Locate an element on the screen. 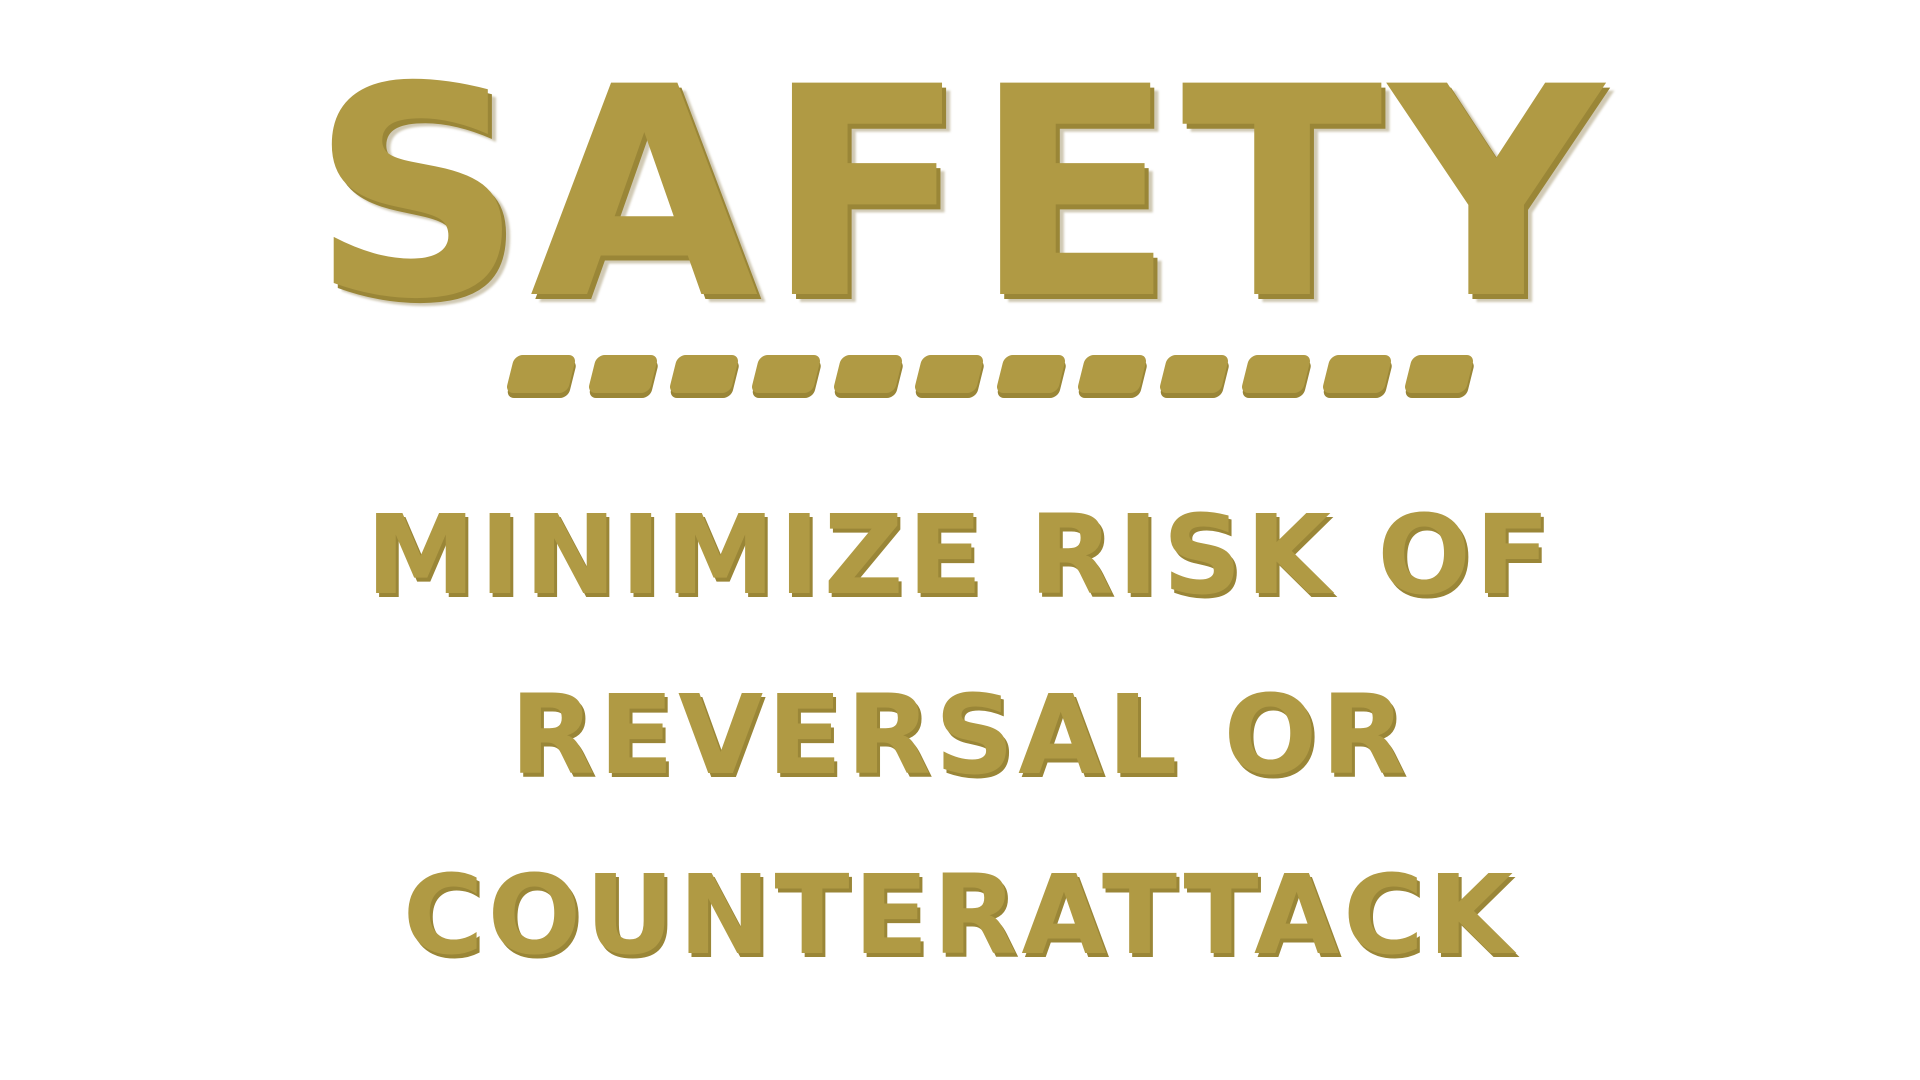  dash-divider is located at coordinates (990, 385).